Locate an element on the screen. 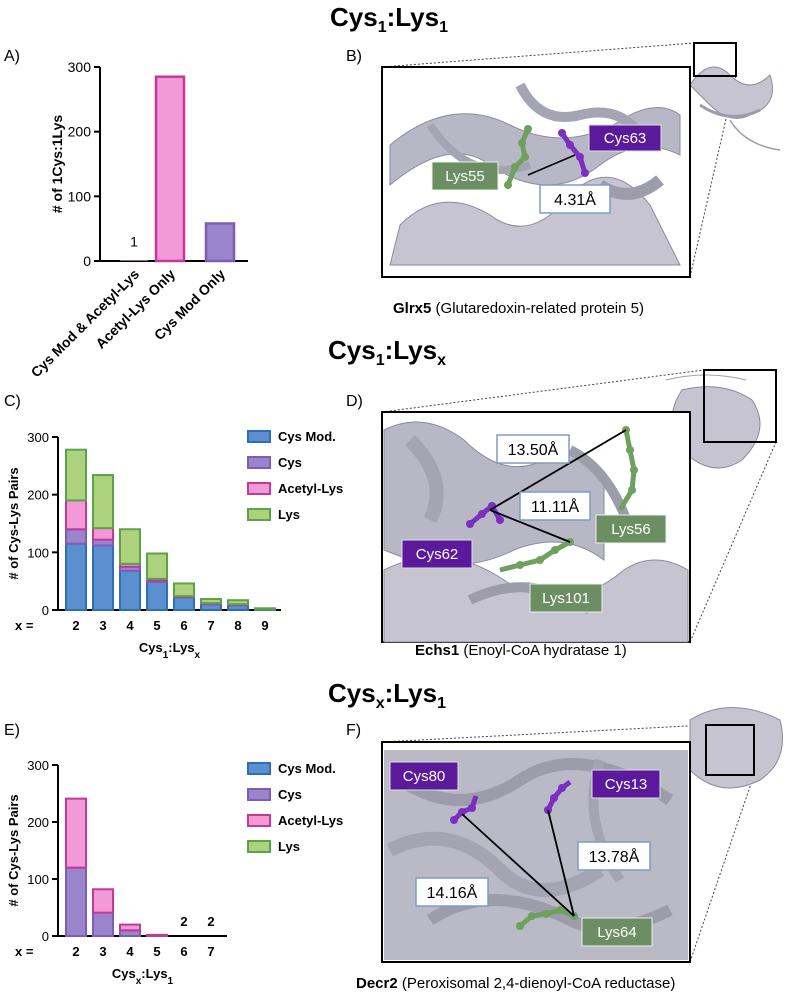  lys101-sidechain is located at coordinates (536, 555).